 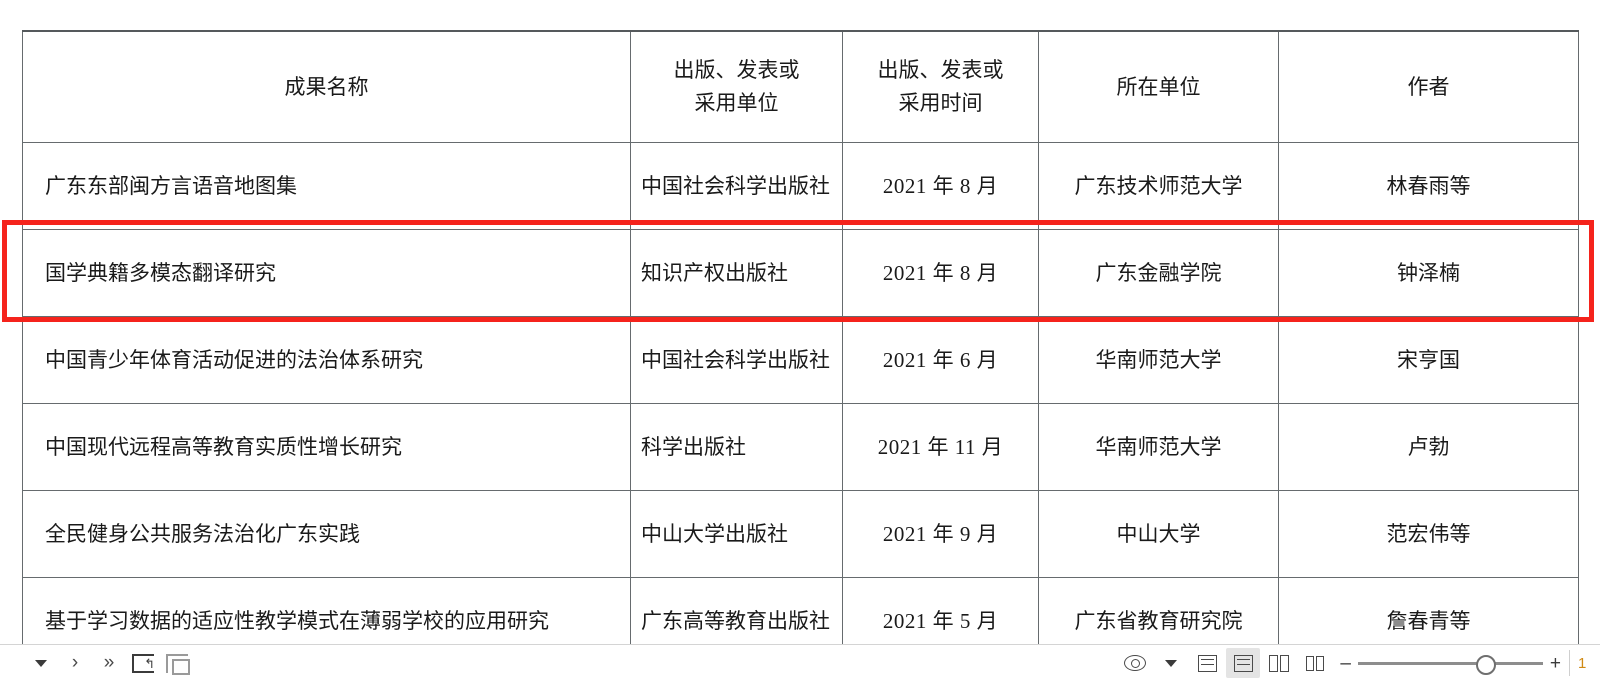 I want to click on cell-author: 钟泽楠, so click(x=1428, y=273).